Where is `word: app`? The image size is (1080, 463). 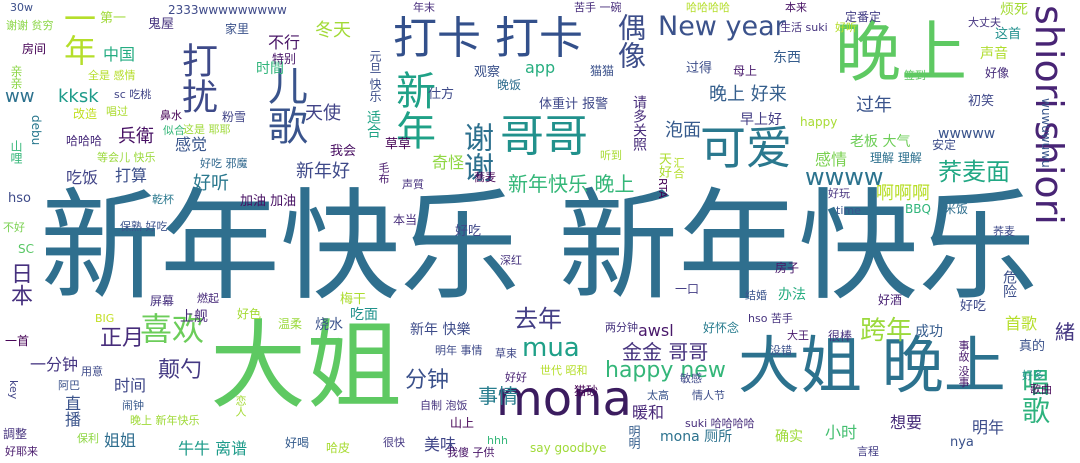
word: app is located at coordinates (540, 67).